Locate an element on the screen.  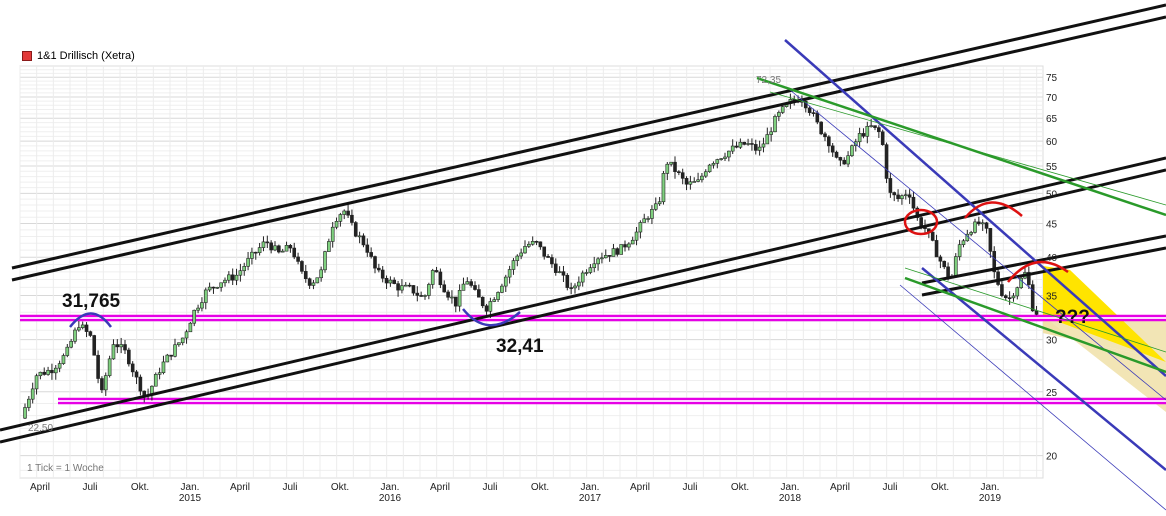
legend-label: 1&1 Drillisch (Xetra) is located at coordinates (86, 56).